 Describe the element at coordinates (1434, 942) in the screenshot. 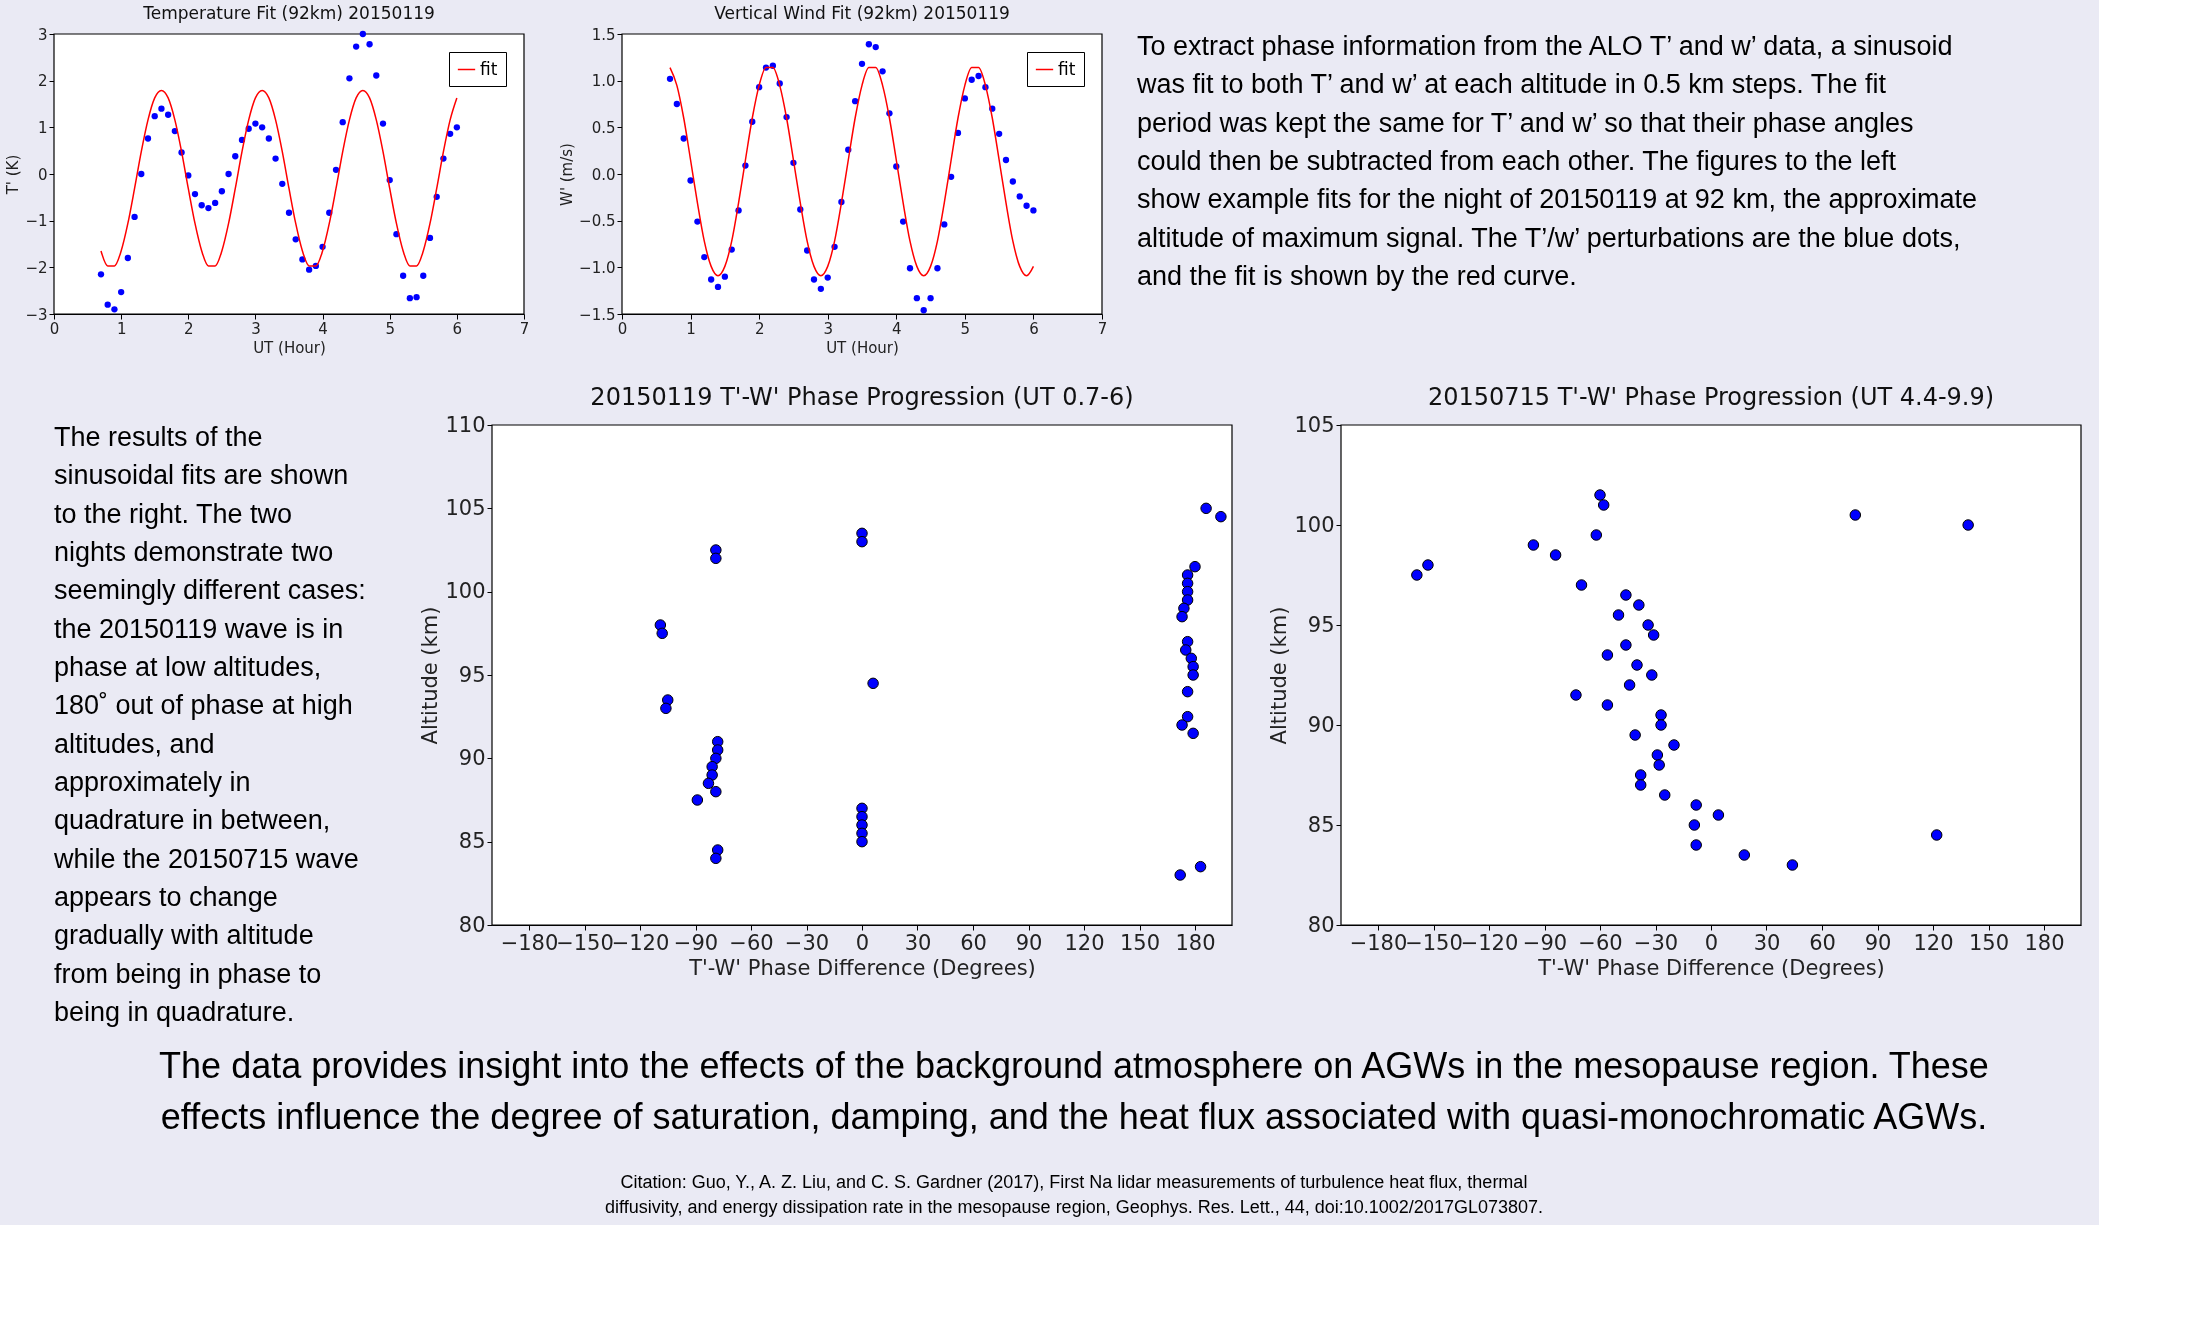

I see `x-tick-label: −150` at that location.